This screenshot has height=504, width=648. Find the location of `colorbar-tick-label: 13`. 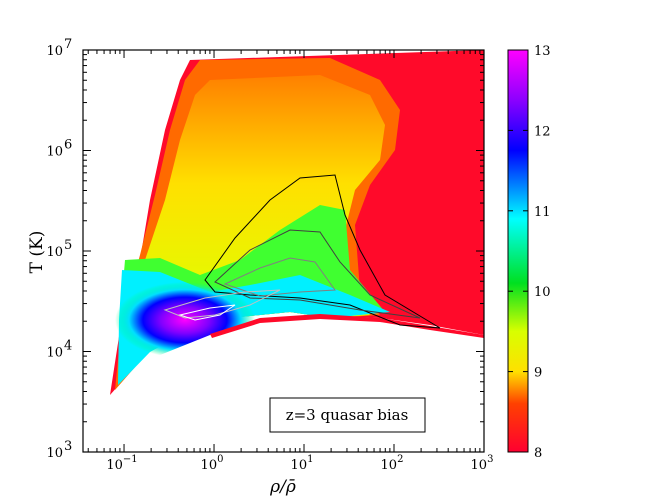

colorbar-tick-label: 13 is located at coordinates (542, 51).